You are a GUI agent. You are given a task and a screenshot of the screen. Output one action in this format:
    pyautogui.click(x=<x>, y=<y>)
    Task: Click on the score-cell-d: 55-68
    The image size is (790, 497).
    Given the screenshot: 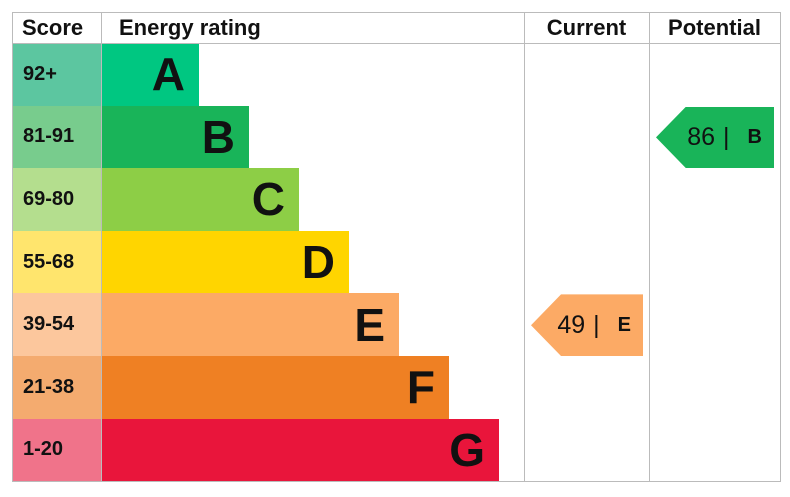 What is the action you would take?
    pyautogui.click(x=56, y=262)
    